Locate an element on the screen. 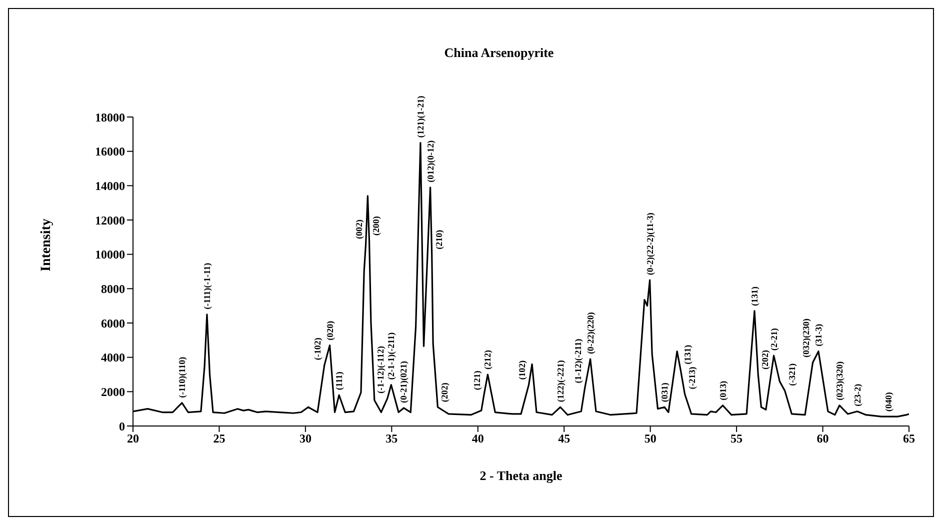  annotation: (200) is located at coordinates (376, 226).